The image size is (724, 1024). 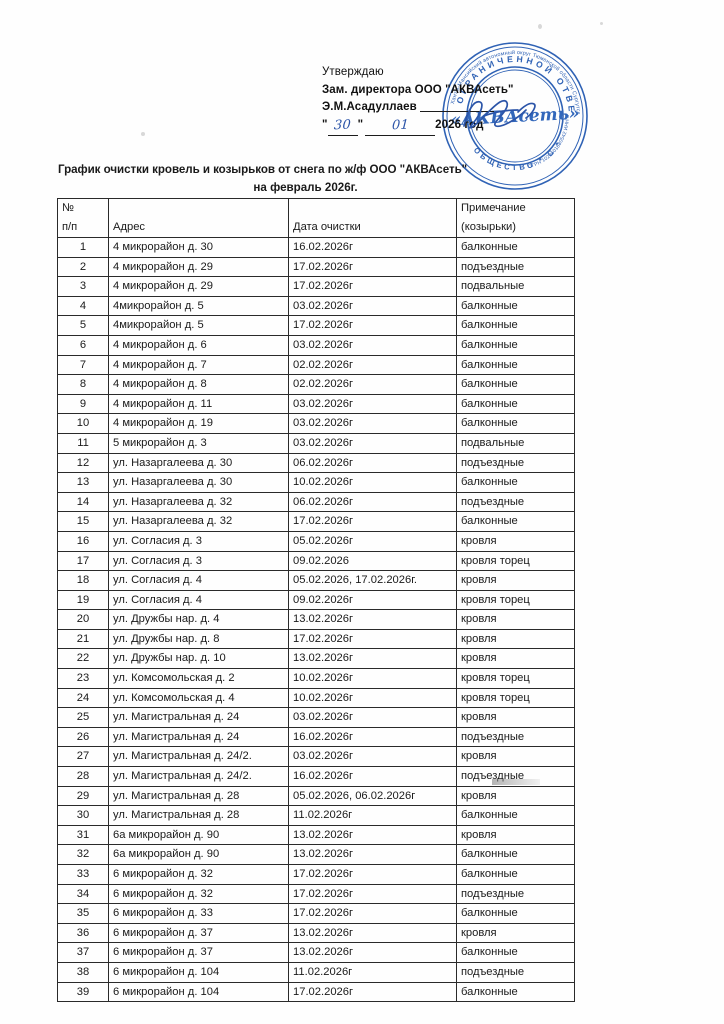 I want to click on cell-number: 17, so click(x=83, y=561).